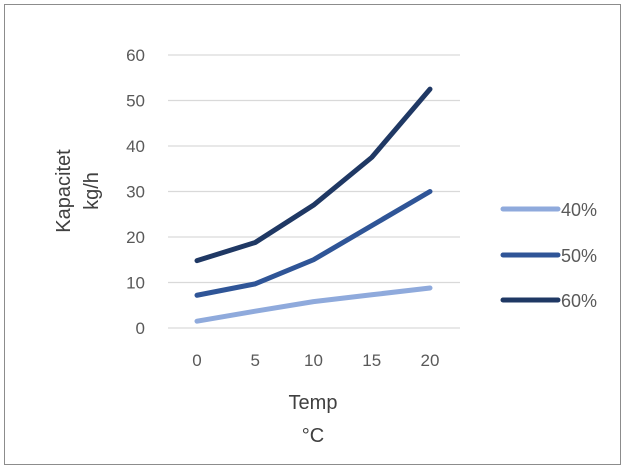 Image resolution: width=625 pixels, height=469 pixels. What do you see at coordinates (313, 436) in the screenshot?
I see `x-axis-unit: °C` at bounding box center [313, 436].